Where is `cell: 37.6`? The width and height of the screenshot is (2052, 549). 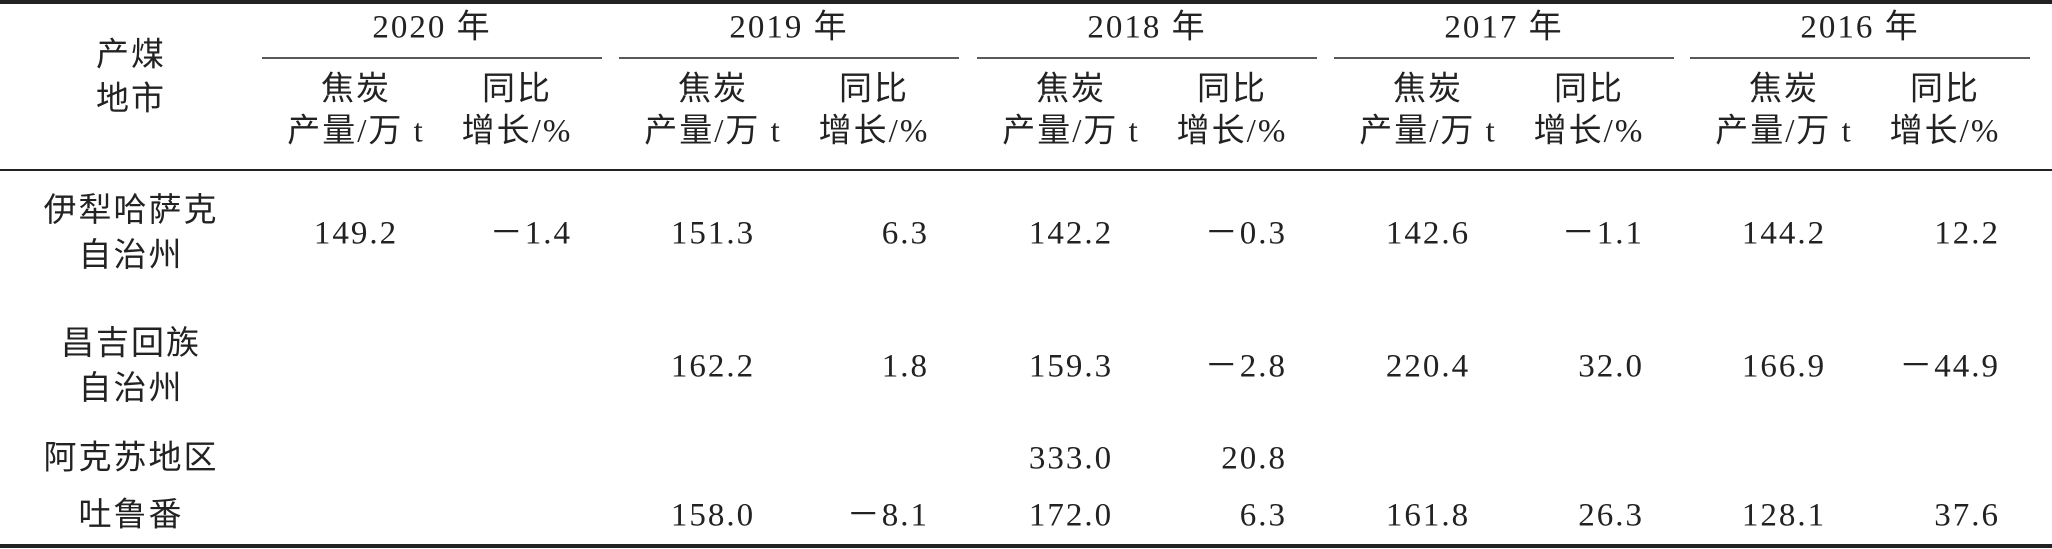 cell: 37.6 is located at coordinates (1967, 516).